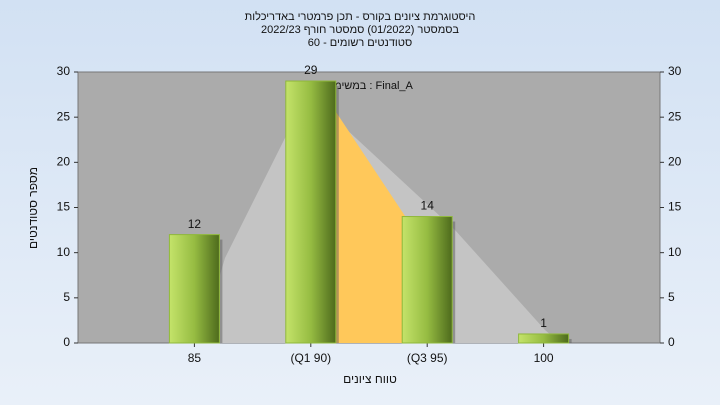  Describe the element at coordinates (671, 297) in the screenshot. I see `y2-tick-label: 5` at that location.